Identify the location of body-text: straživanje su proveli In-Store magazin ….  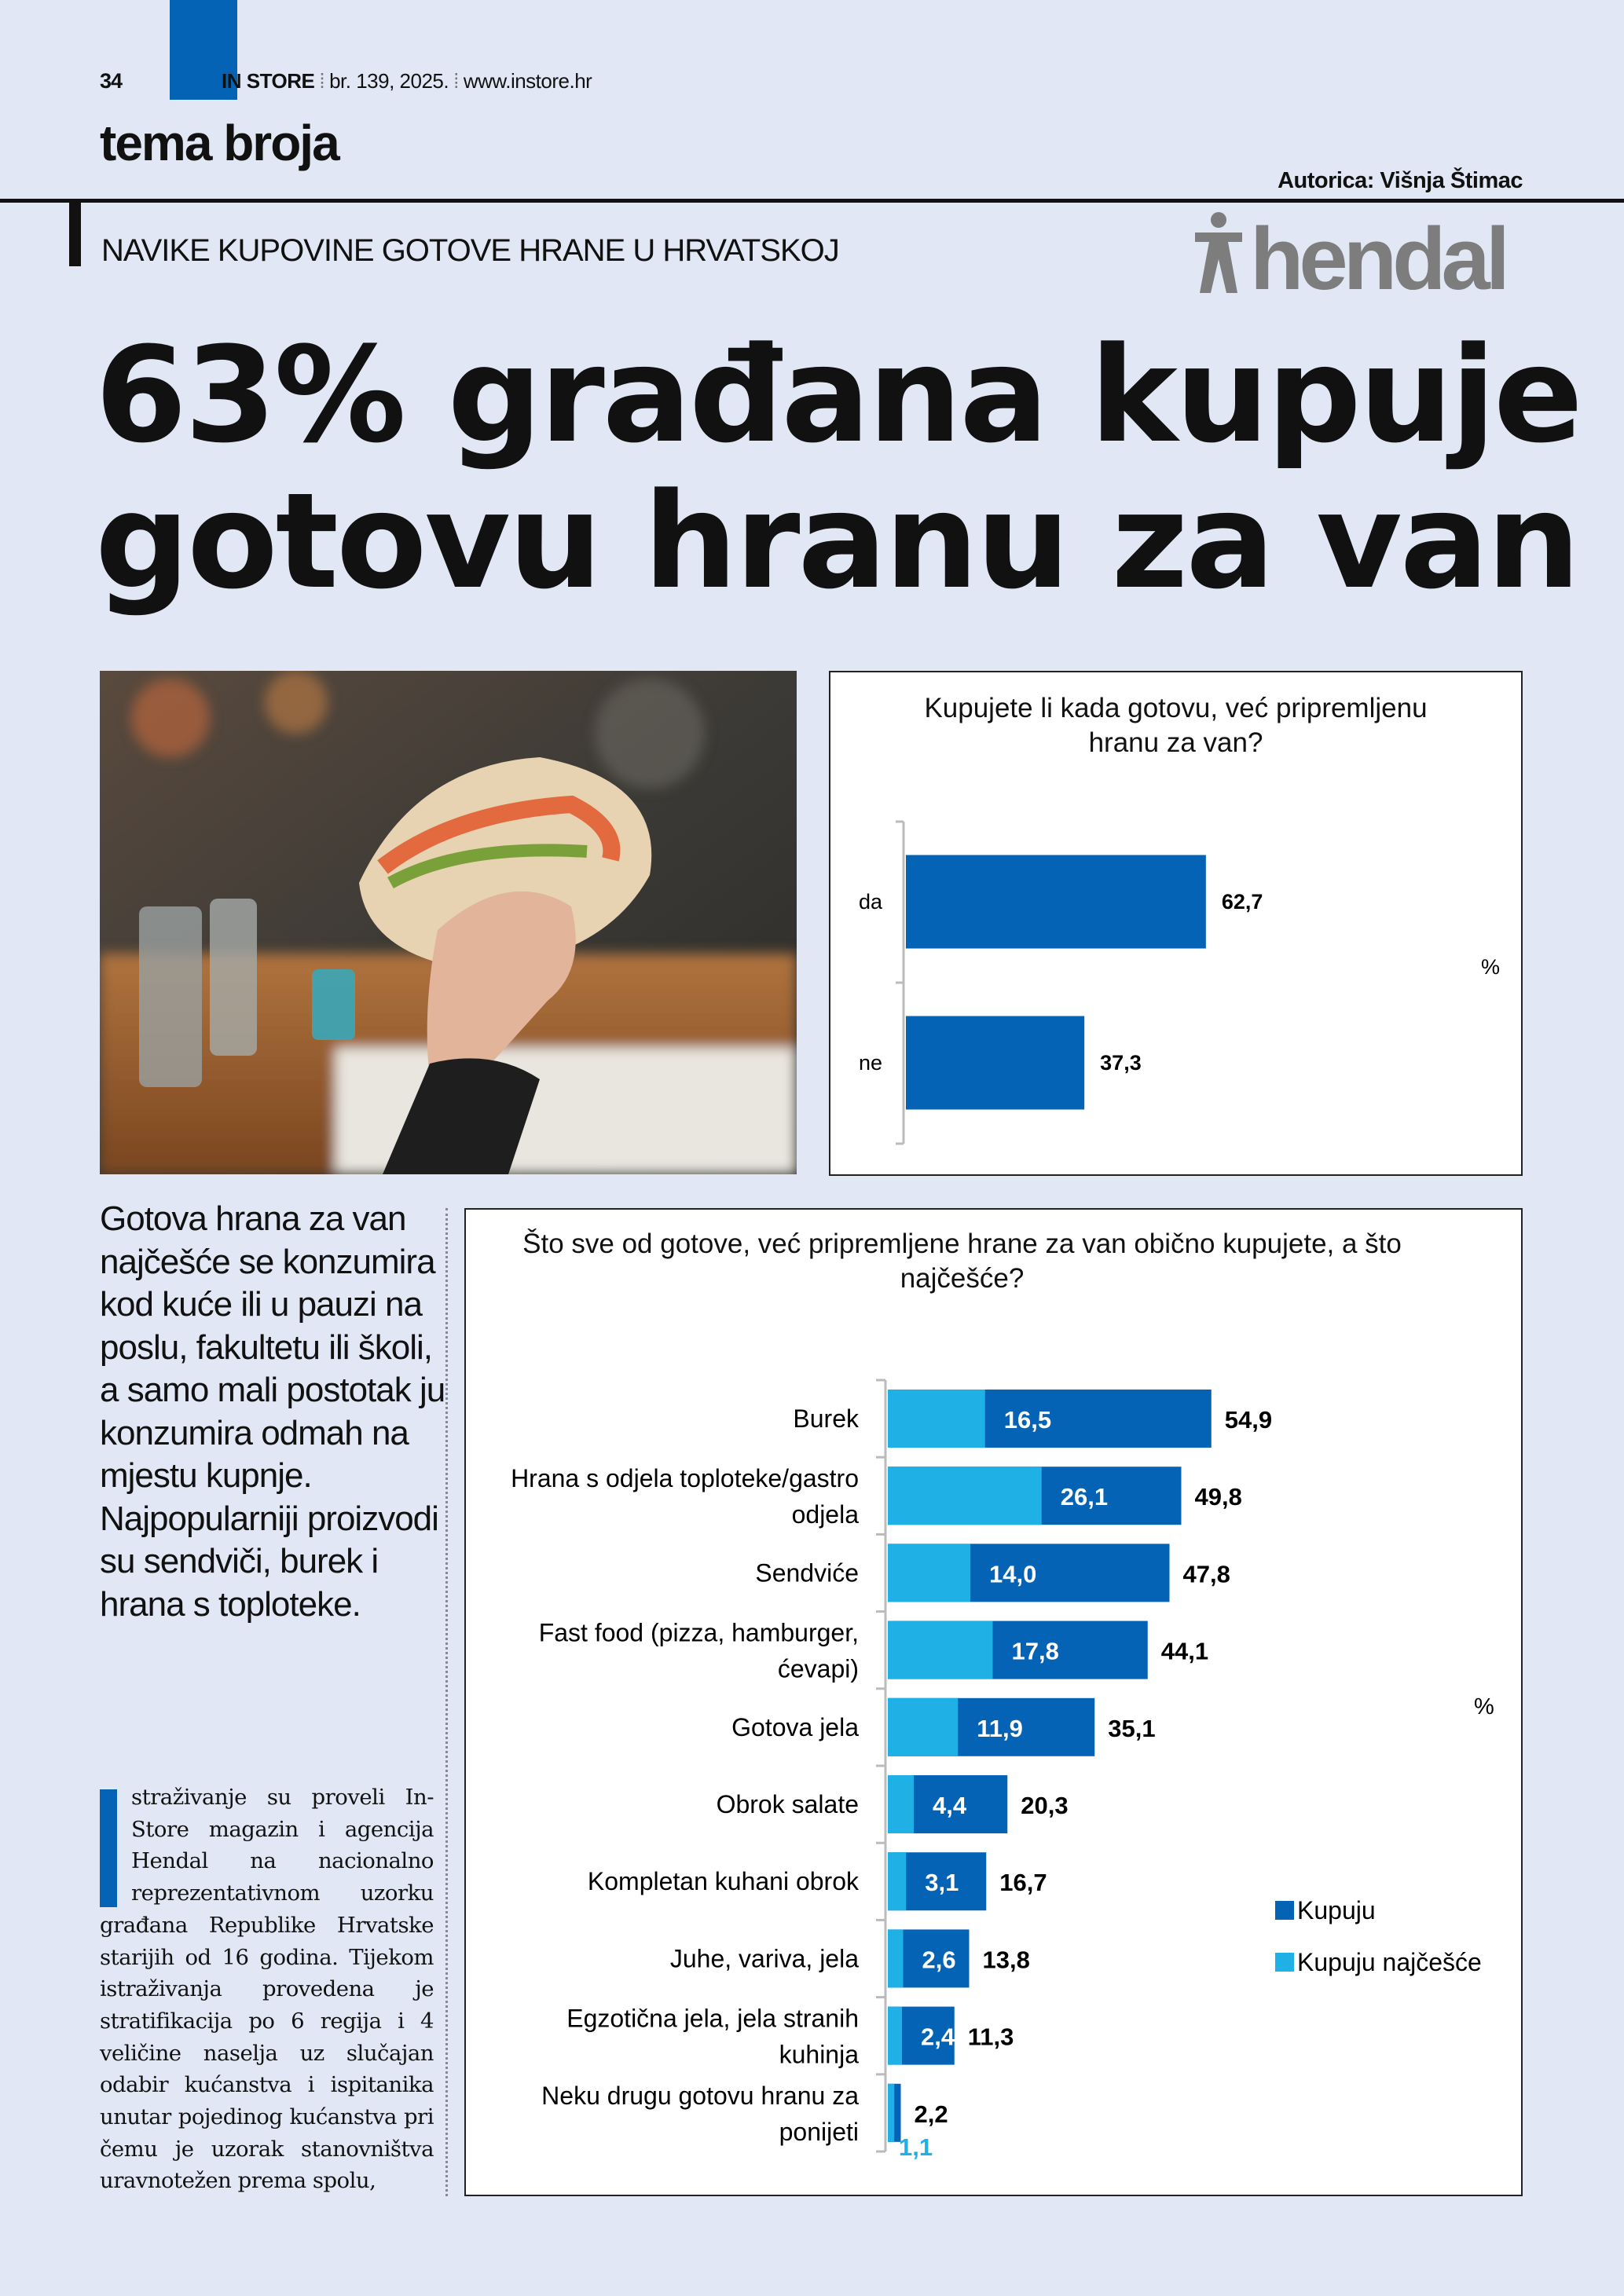
(267, 1989).